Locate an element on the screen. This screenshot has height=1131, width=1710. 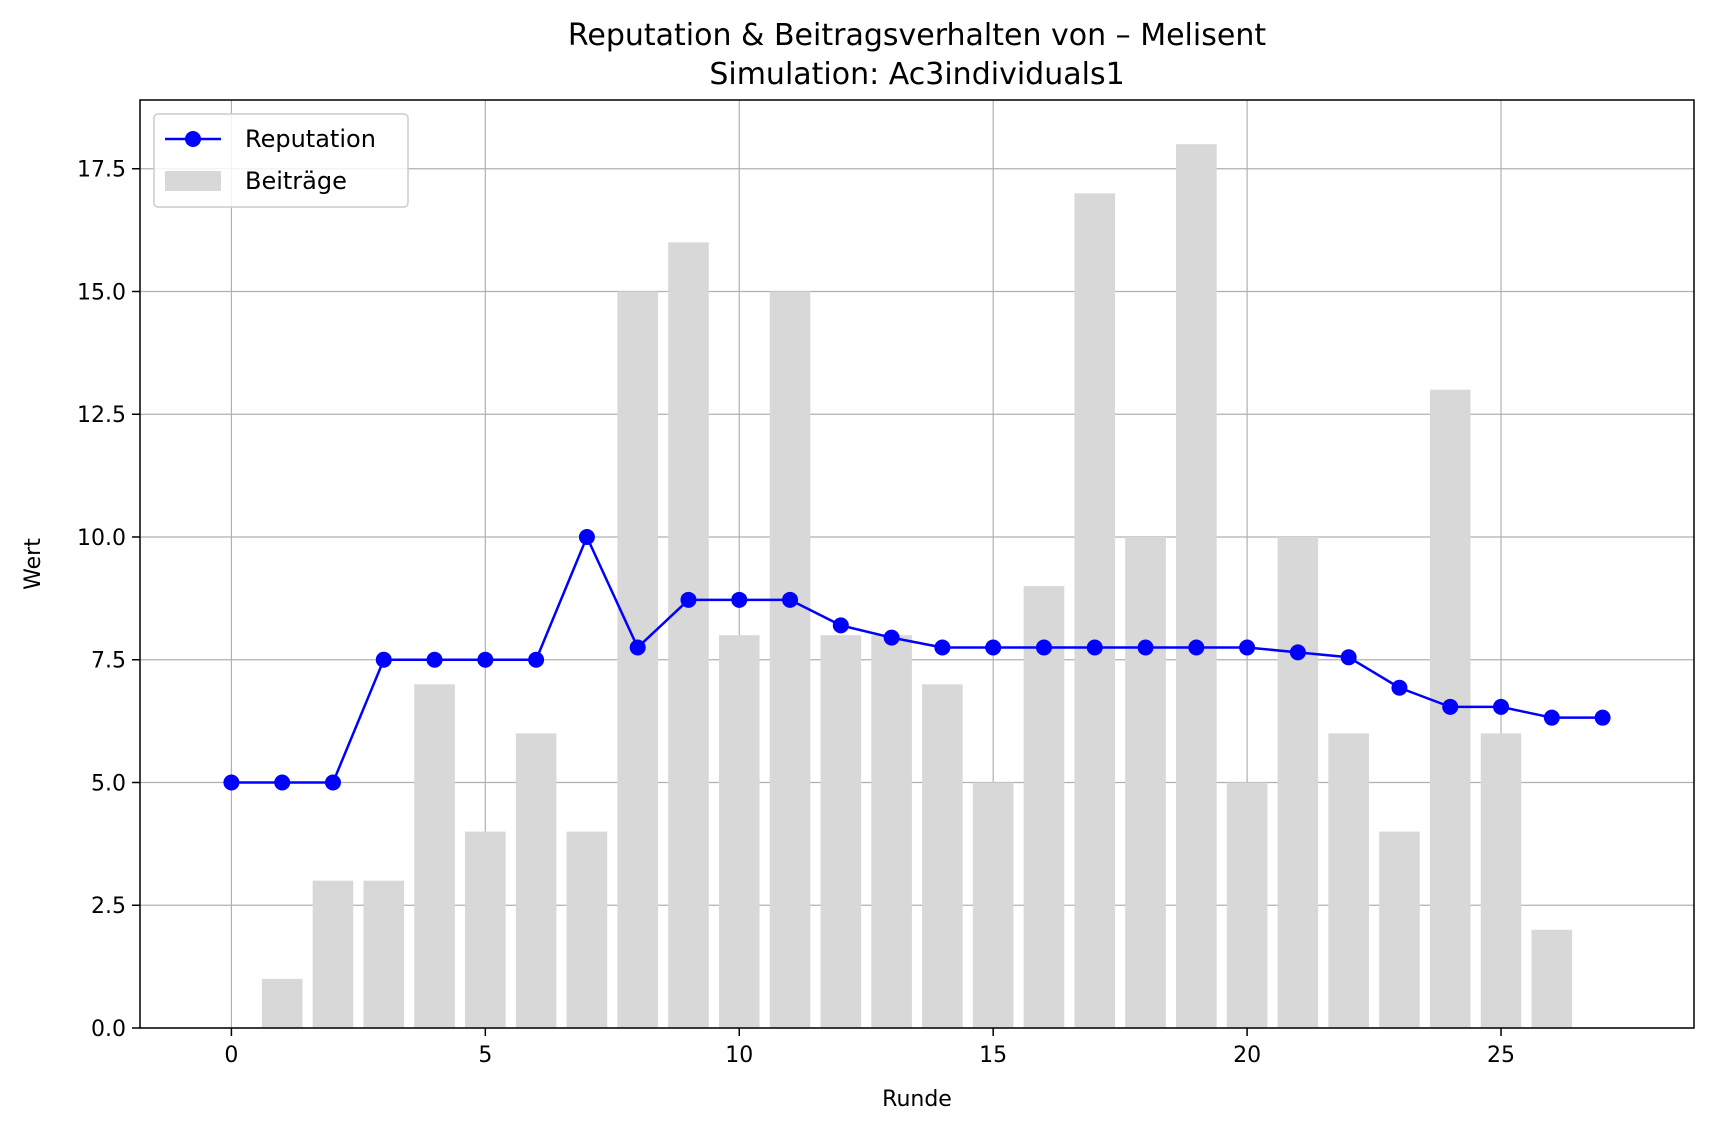
y-tick-label: 17.5 is located at coordinates (101, 170).